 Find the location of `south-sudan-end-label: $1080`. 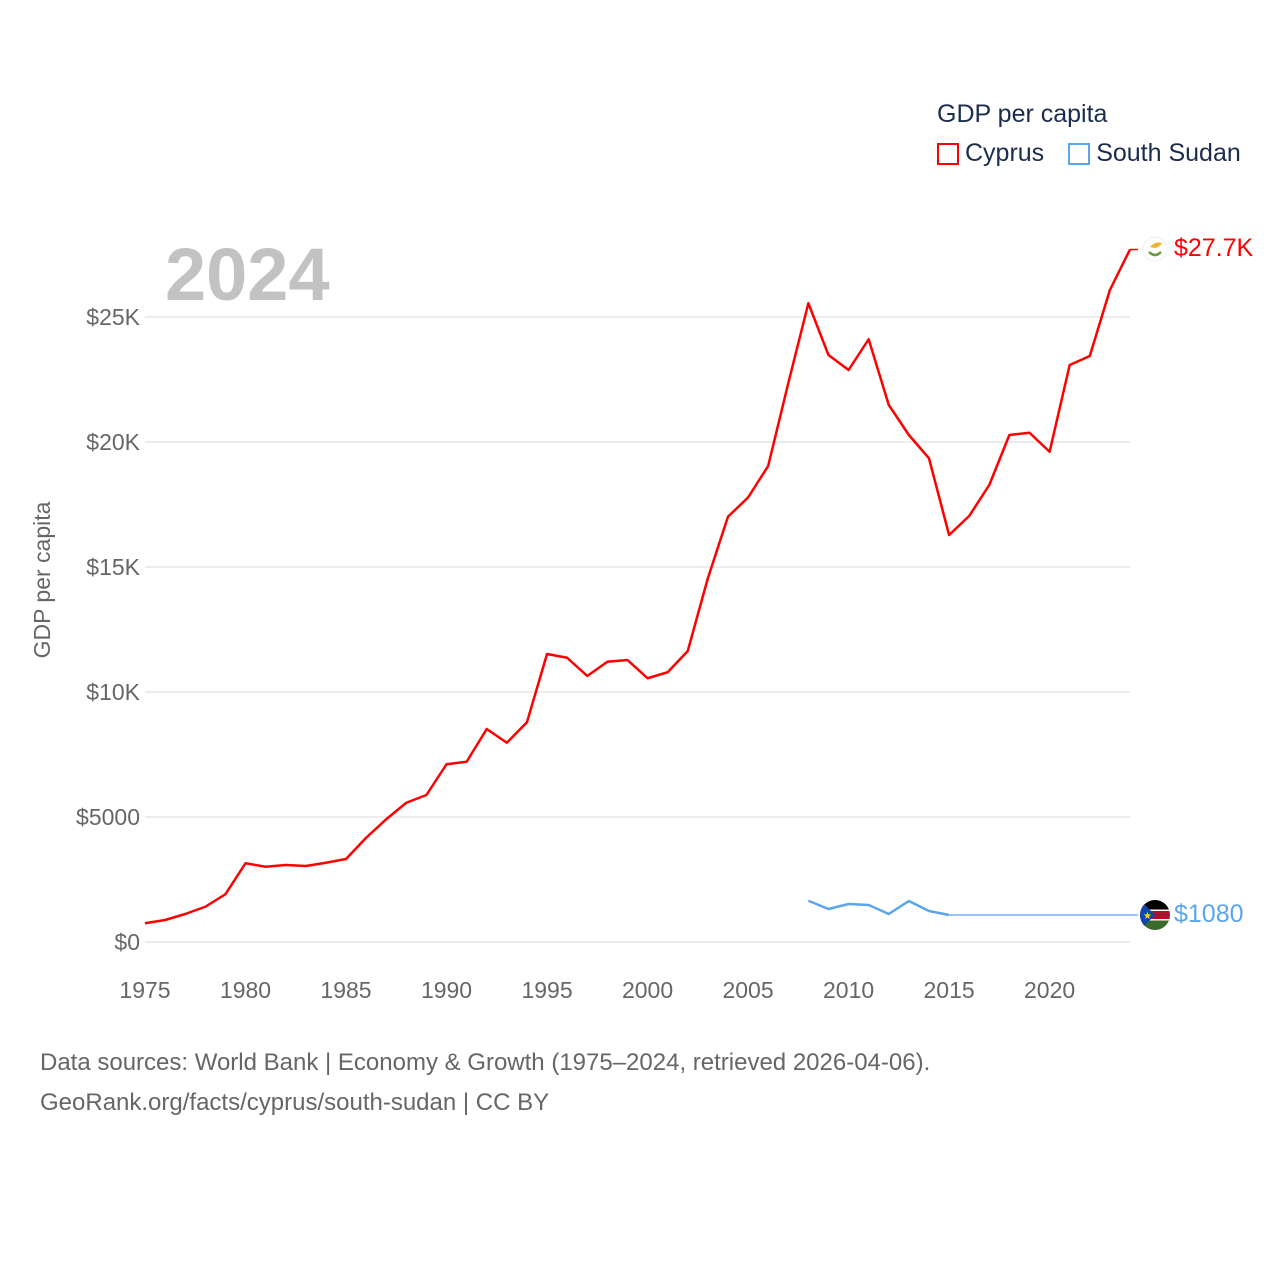

south-sudan-end-label: $1080 is located at coordinates (1209, 914).